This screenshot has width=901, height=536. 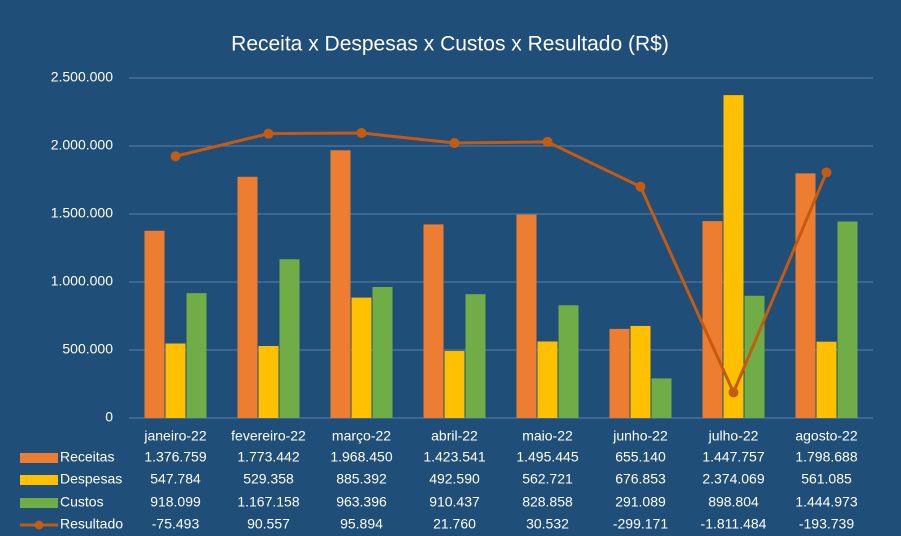 What do you see at coordinates (640, 436) in the screenshot?
I see `x-tick-label: junho-22` at bounding box center [640, 436].